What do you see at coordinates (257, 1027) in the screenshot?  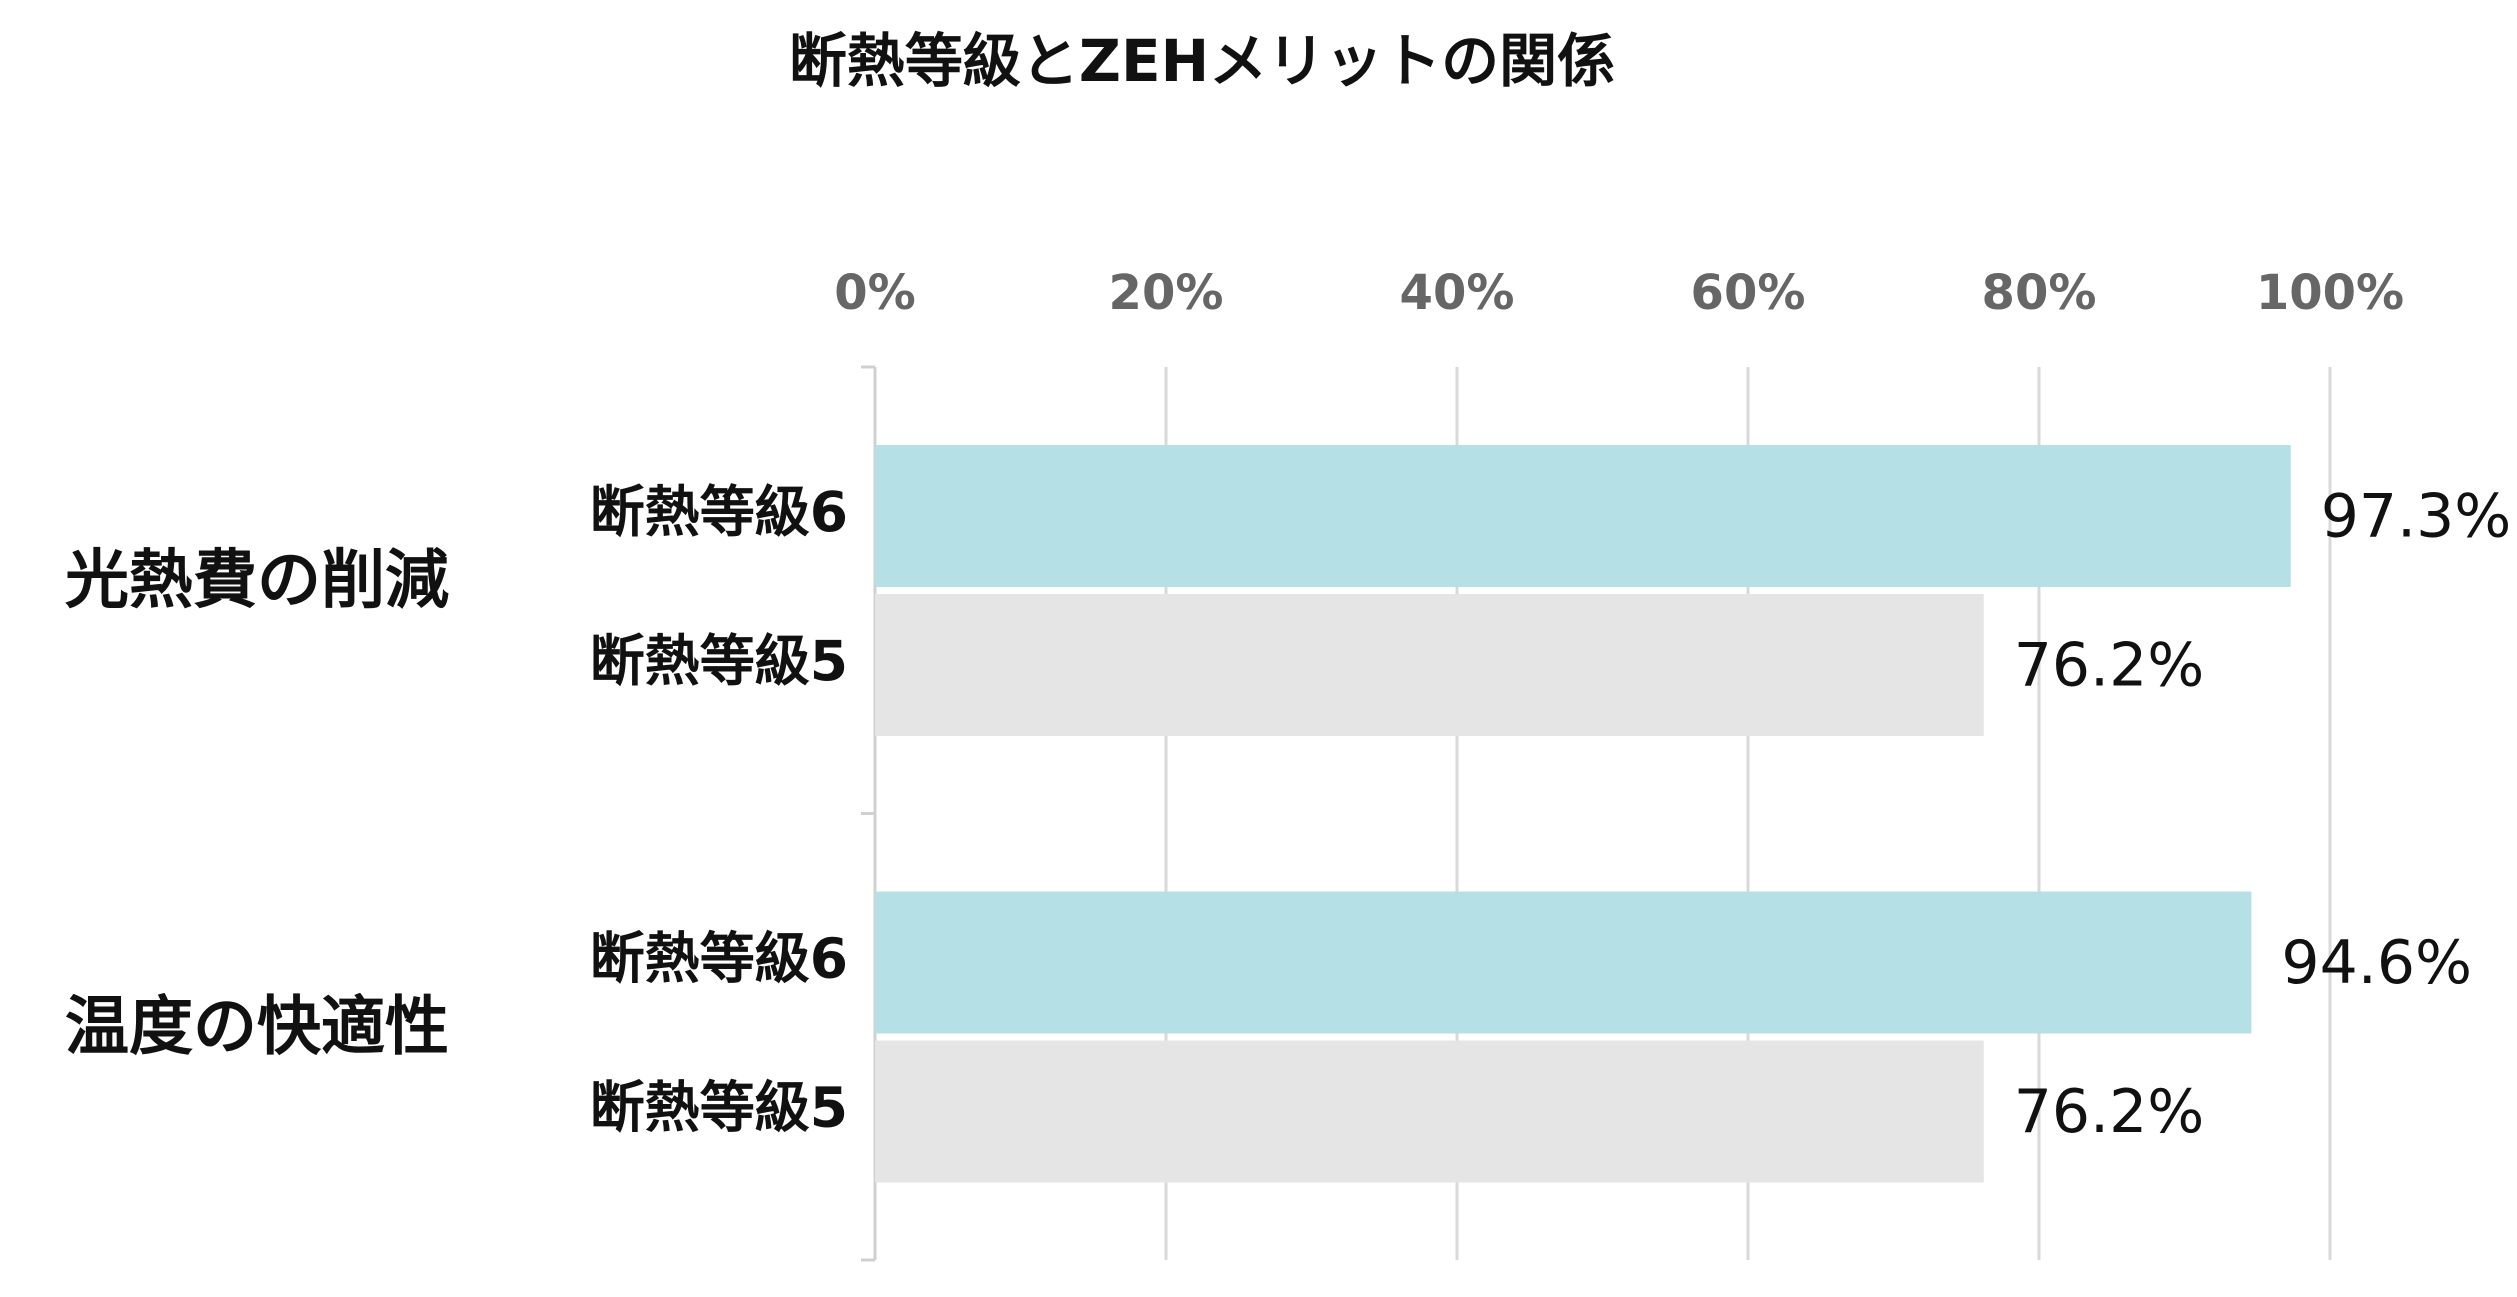 I see `category-label: 温度の快適性` at bounding box center [257, 1027].